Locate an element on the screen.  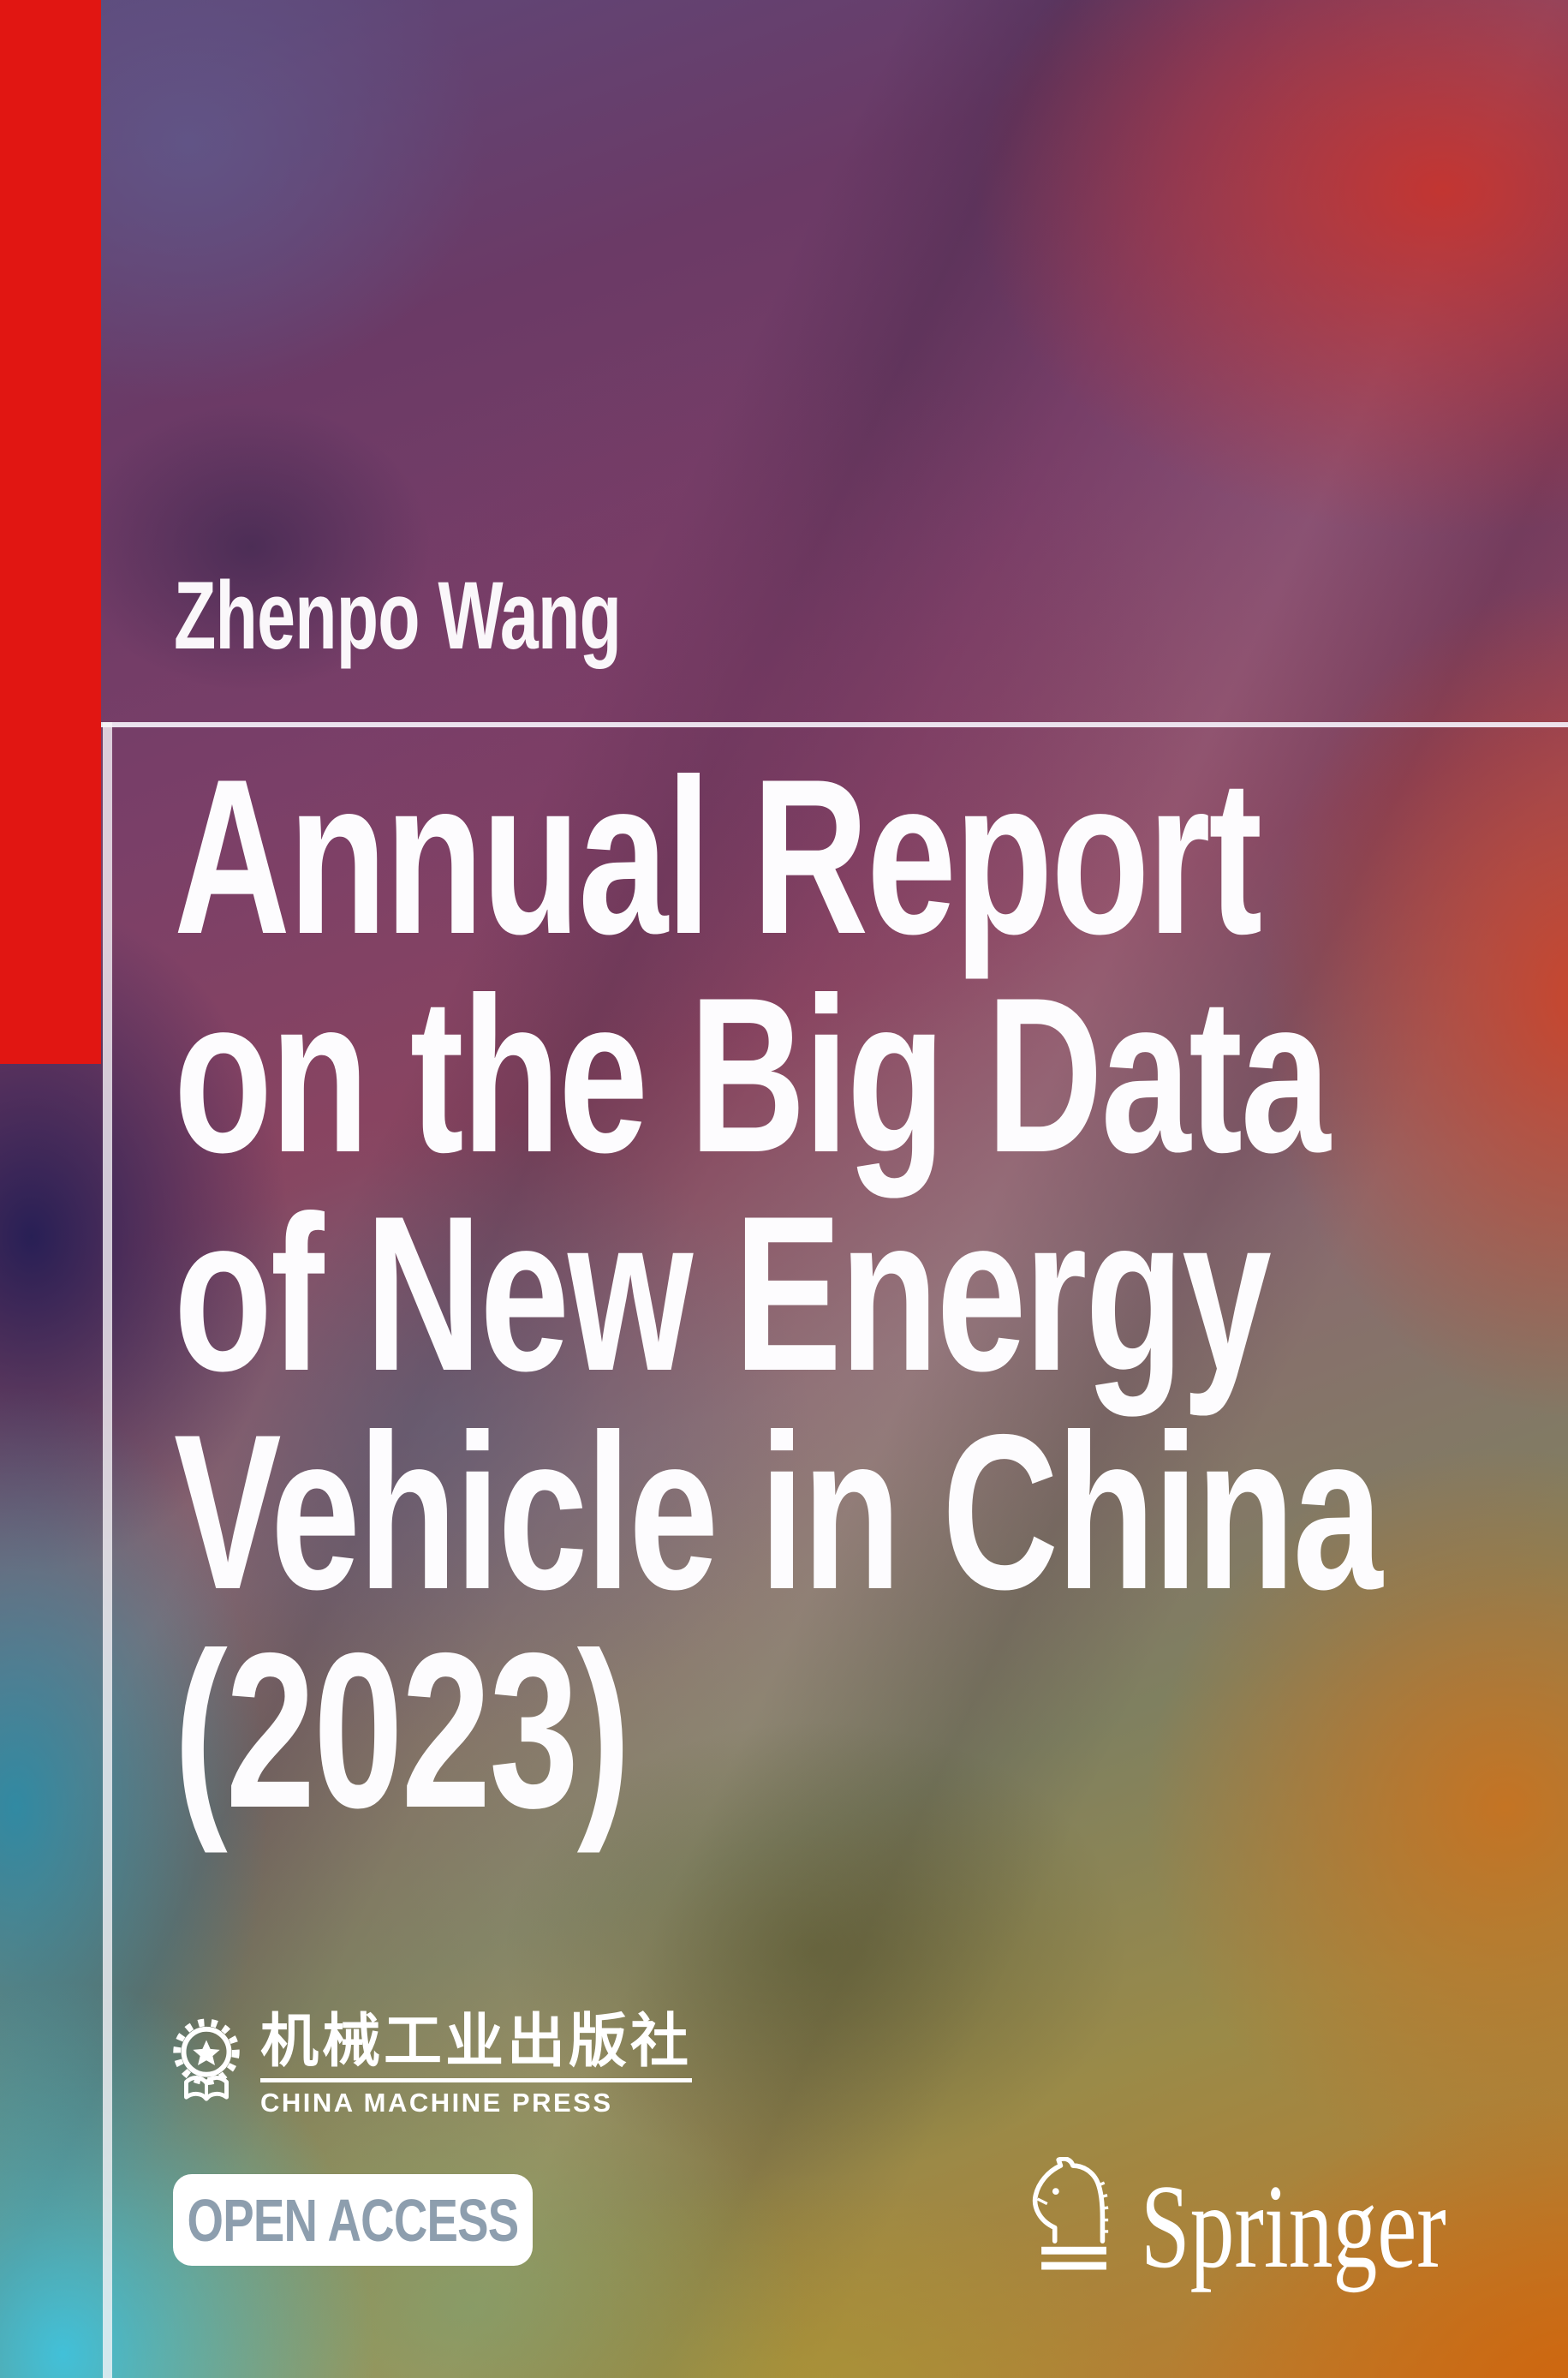
springer-wordmark: Springer is located at coordinates (1293, 2226).